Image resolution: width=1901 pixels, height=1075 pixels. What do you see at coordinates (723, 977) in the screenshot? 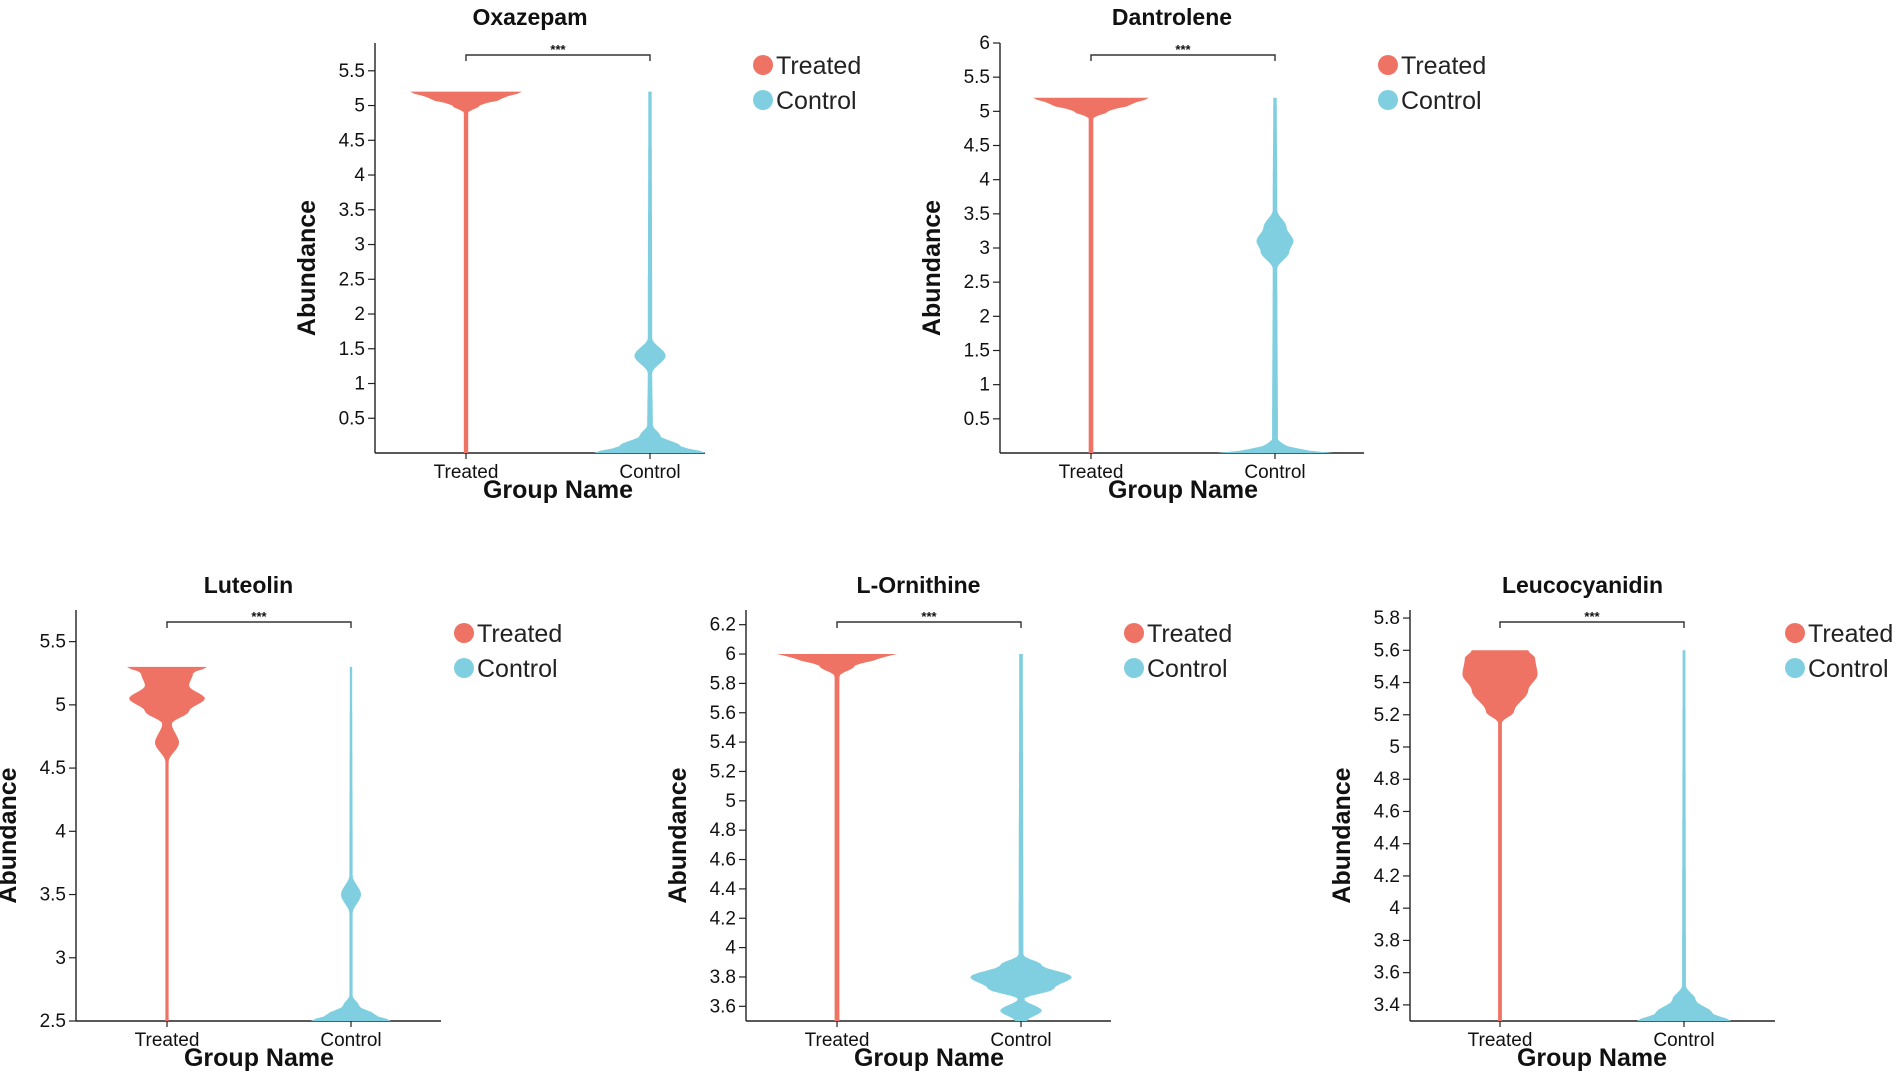
I see `y-tick-label: 3.8` at bounding box center [723, 977].